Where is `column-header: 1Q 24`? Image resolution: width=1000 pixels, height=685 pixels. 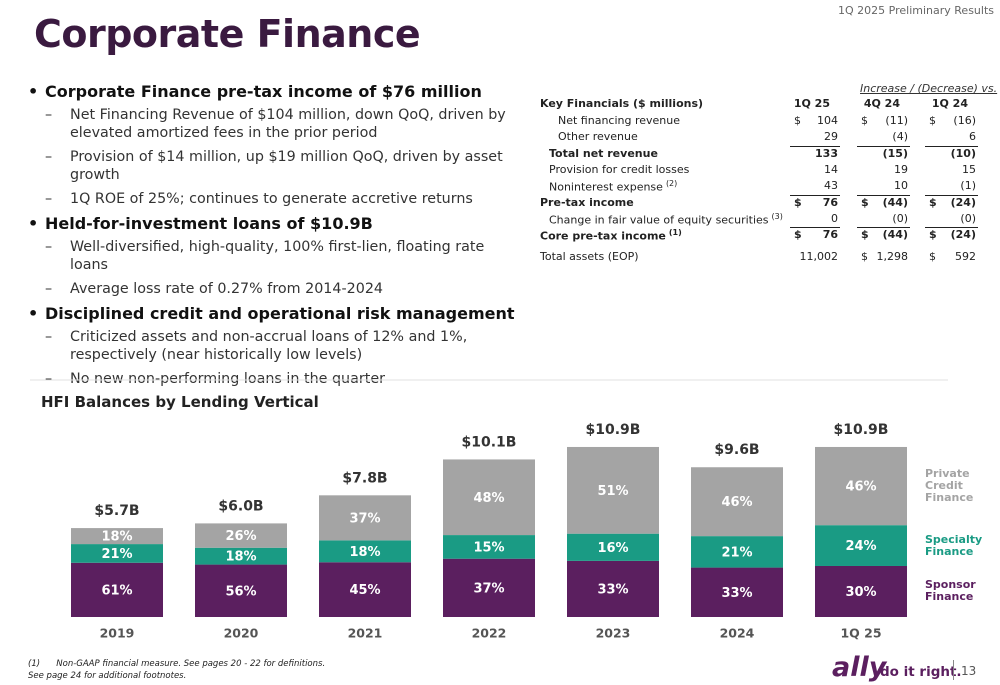 column-header: 1Q 24 is located at coordinates (949, 103).